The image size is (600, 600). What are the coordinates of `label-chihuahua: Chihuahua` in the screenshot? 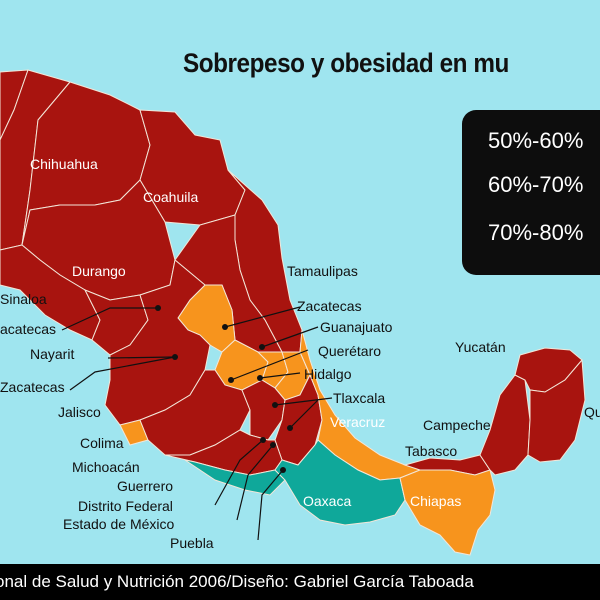 It's located at (64, 164).